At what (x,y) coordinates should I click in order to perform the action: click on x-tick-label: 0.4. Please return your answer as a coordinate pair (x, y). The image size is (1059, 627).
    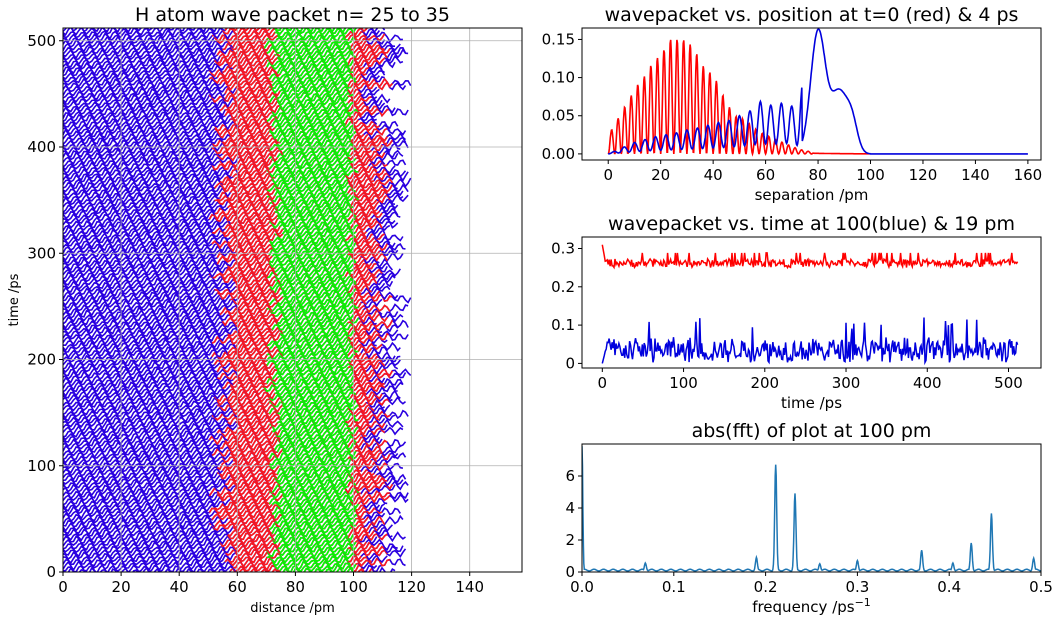
    Looking at the image, I should click on (949, 587).